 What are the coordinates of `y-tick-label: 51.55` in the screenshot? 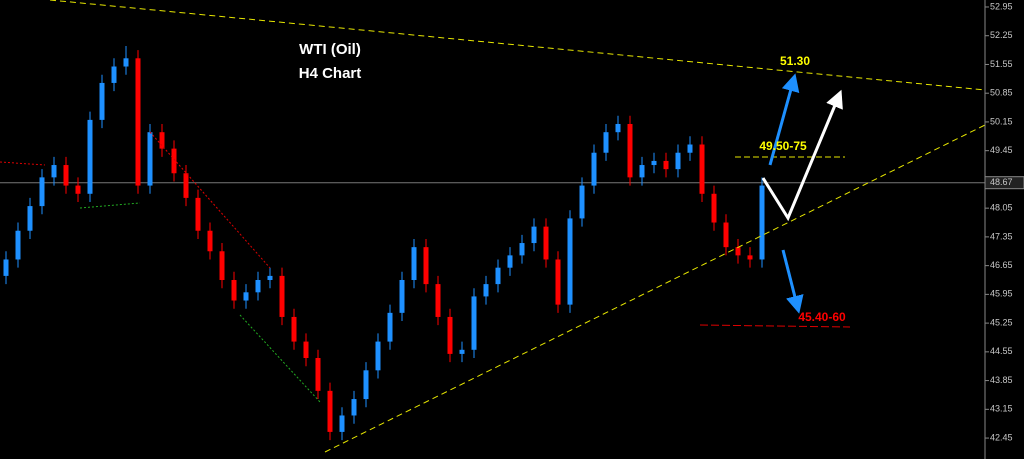 It's located at (1001, 64).